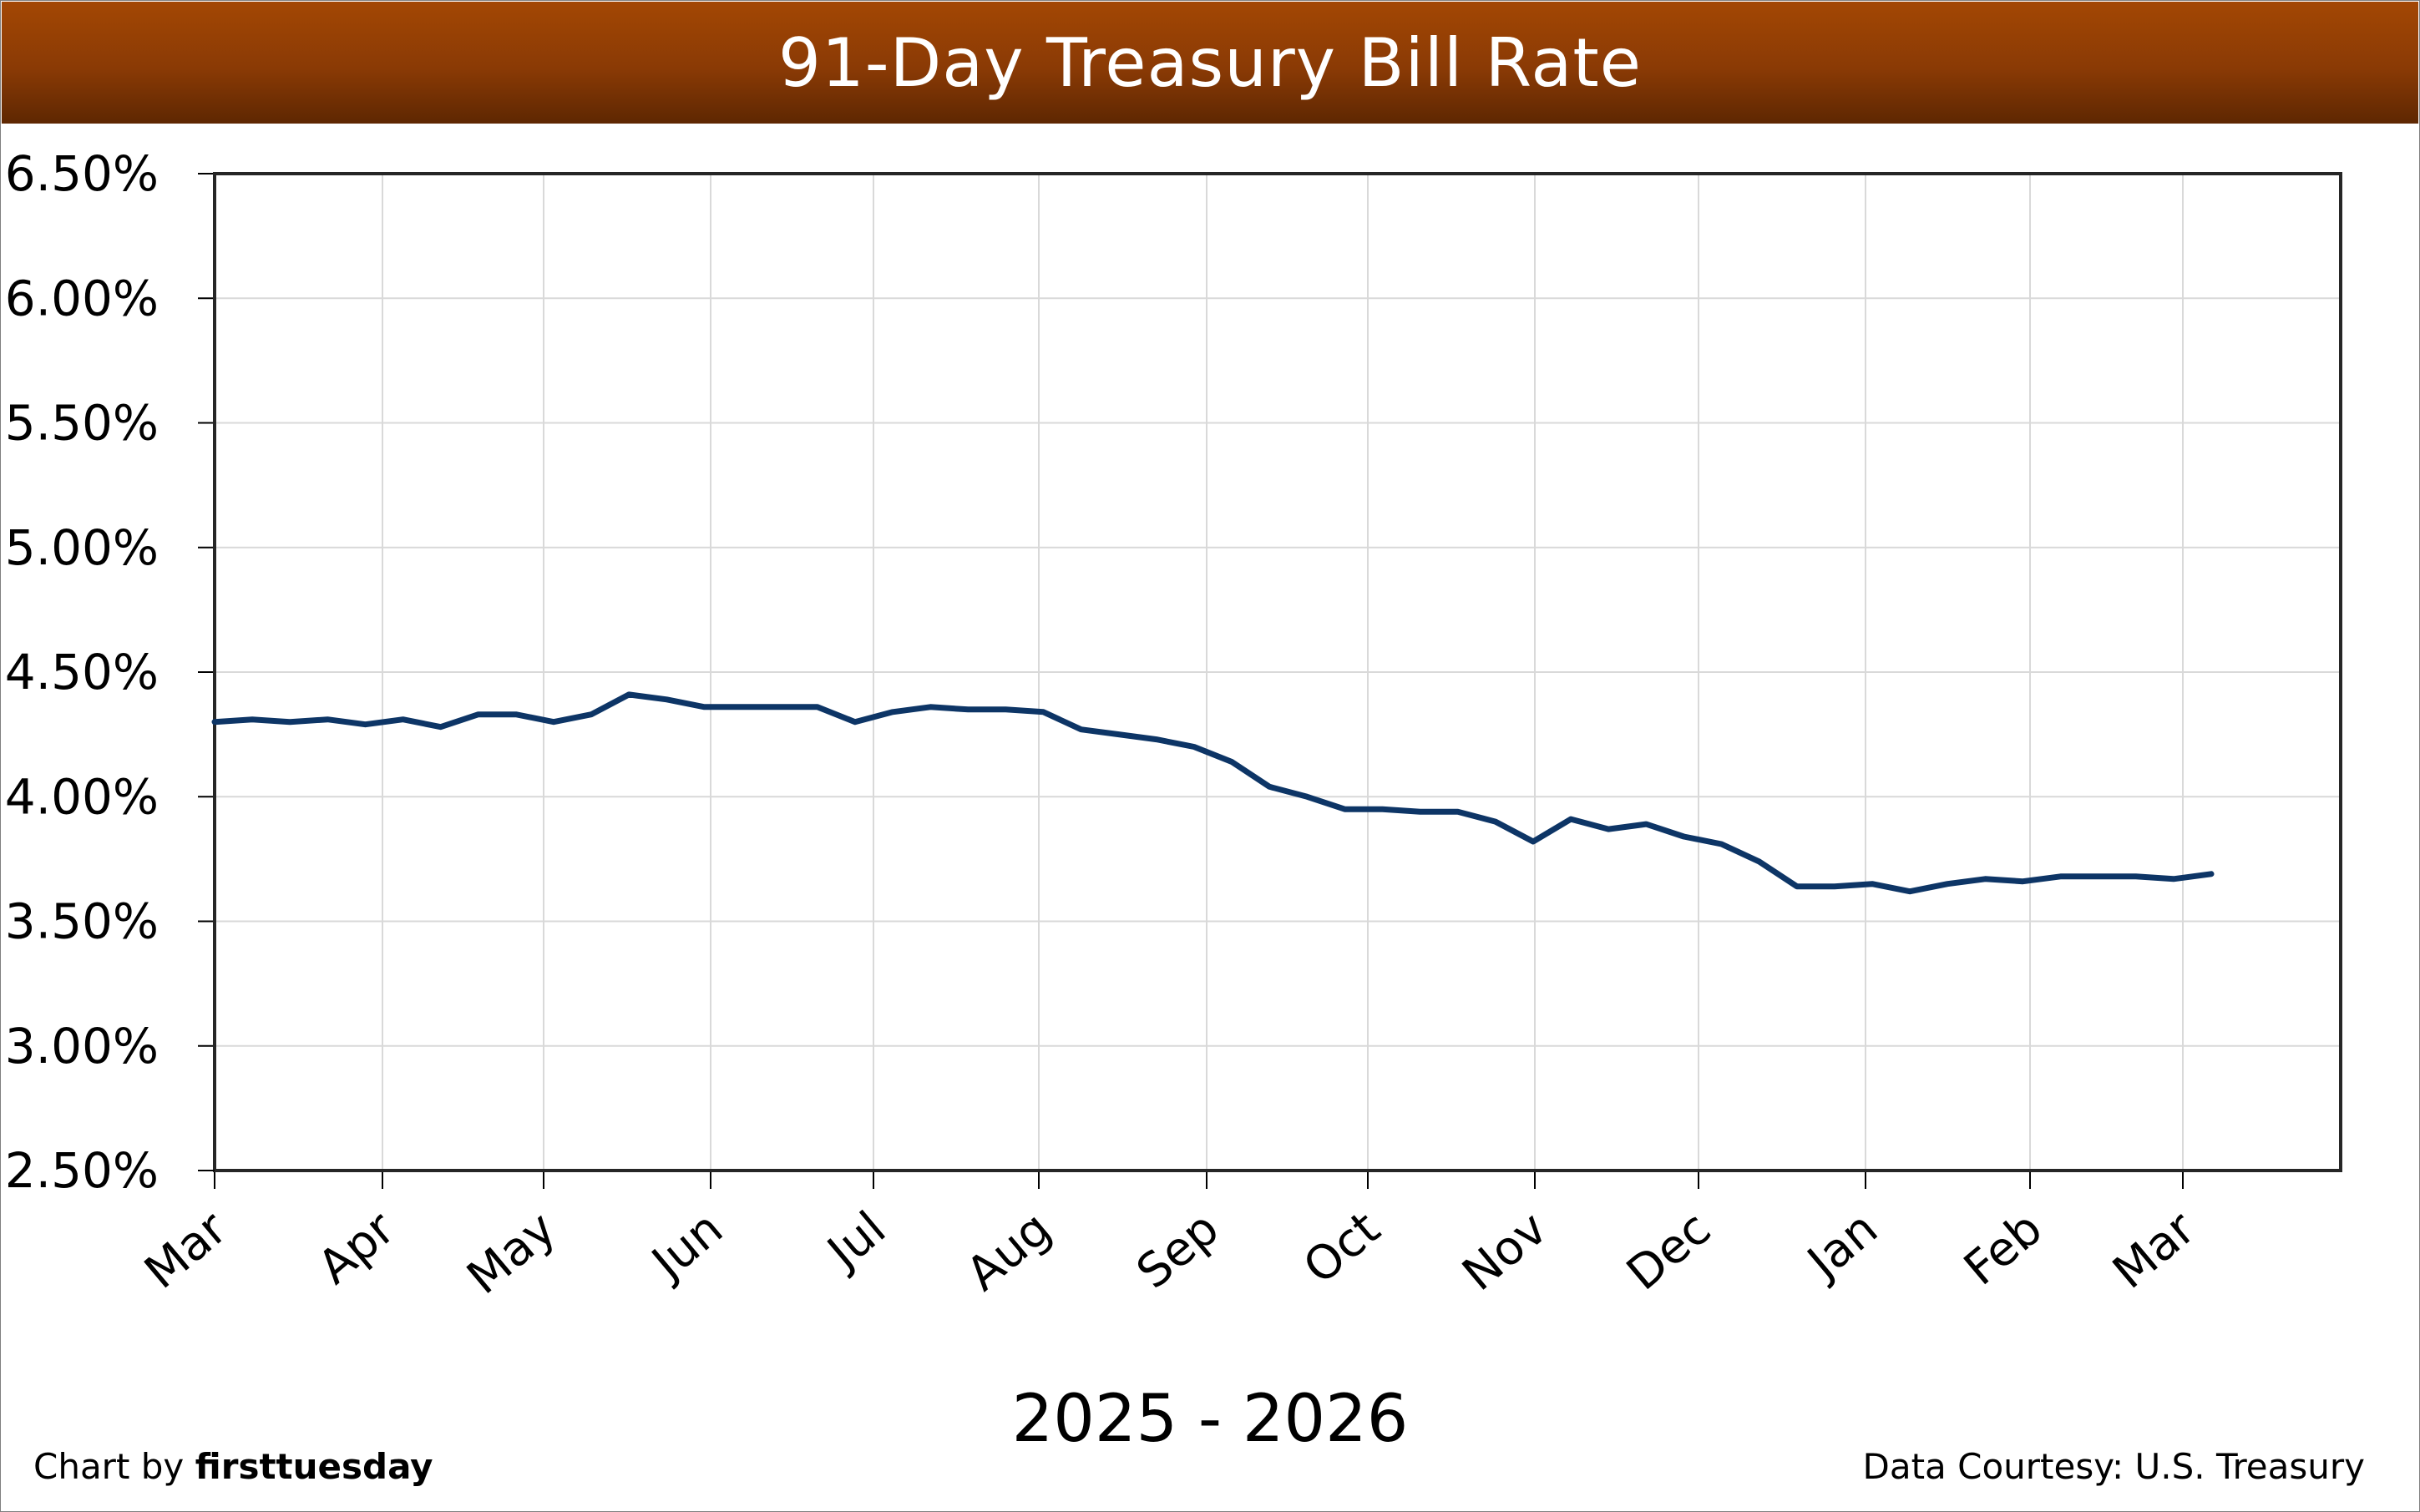 The width and height of the screenshot is (2420, 1512). I want to click on chart-title: 91-Day Treasury Bill Rate, so click(1210, 62).